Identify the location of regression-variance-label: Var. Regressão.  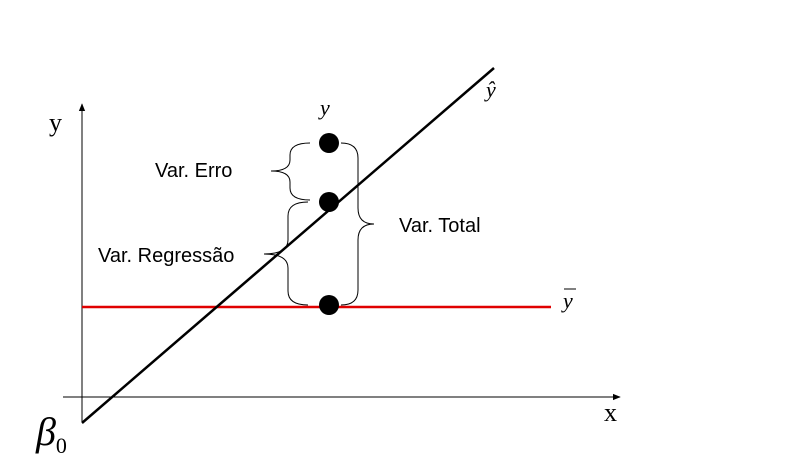
(166, 256).